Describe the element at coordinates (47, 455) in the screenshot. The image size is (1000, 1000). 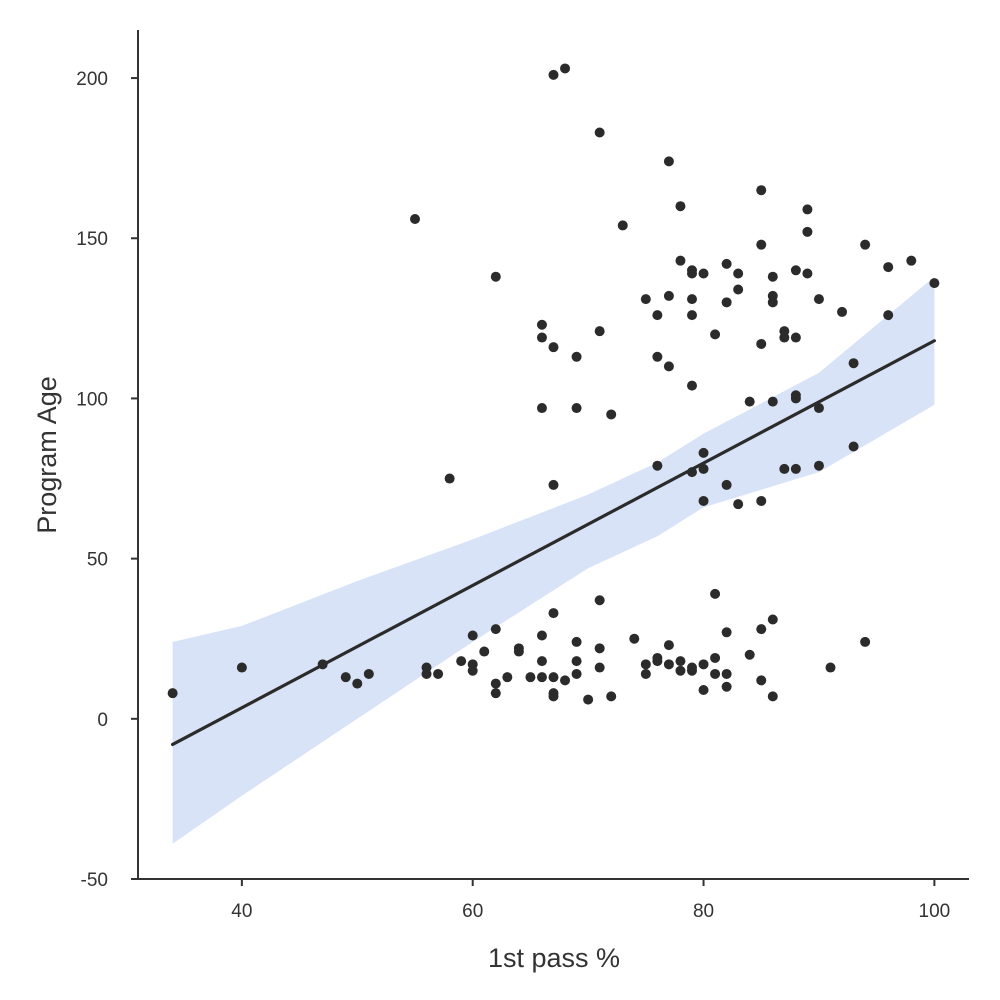
I see `y-axis-title: Program Age` at that location.